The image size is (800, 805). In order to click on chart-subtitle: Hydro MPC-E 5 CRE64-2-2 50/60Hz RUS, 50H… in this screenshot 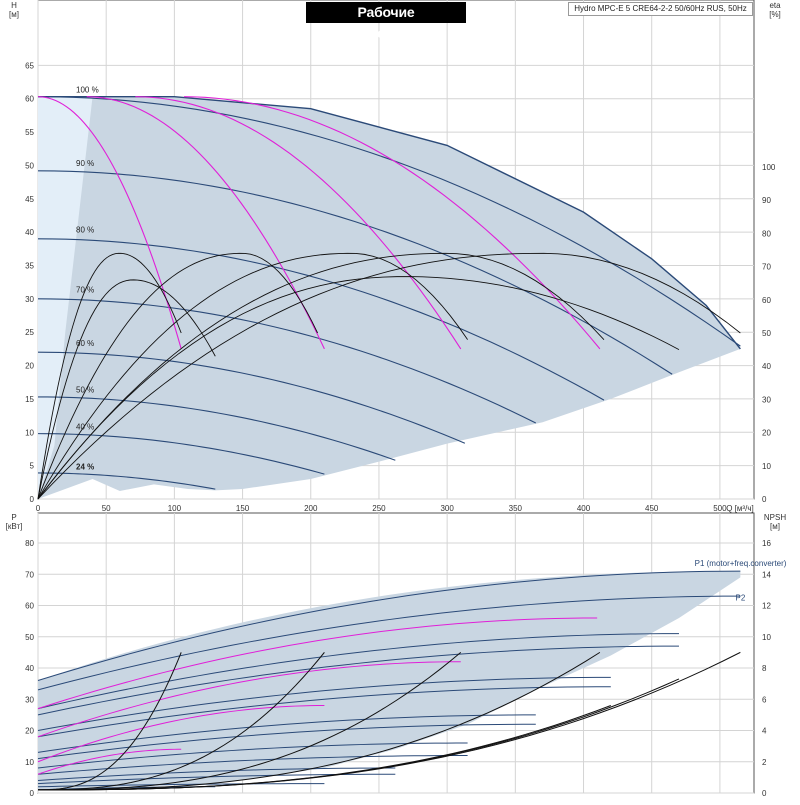, I will do `click(660, 9)`.